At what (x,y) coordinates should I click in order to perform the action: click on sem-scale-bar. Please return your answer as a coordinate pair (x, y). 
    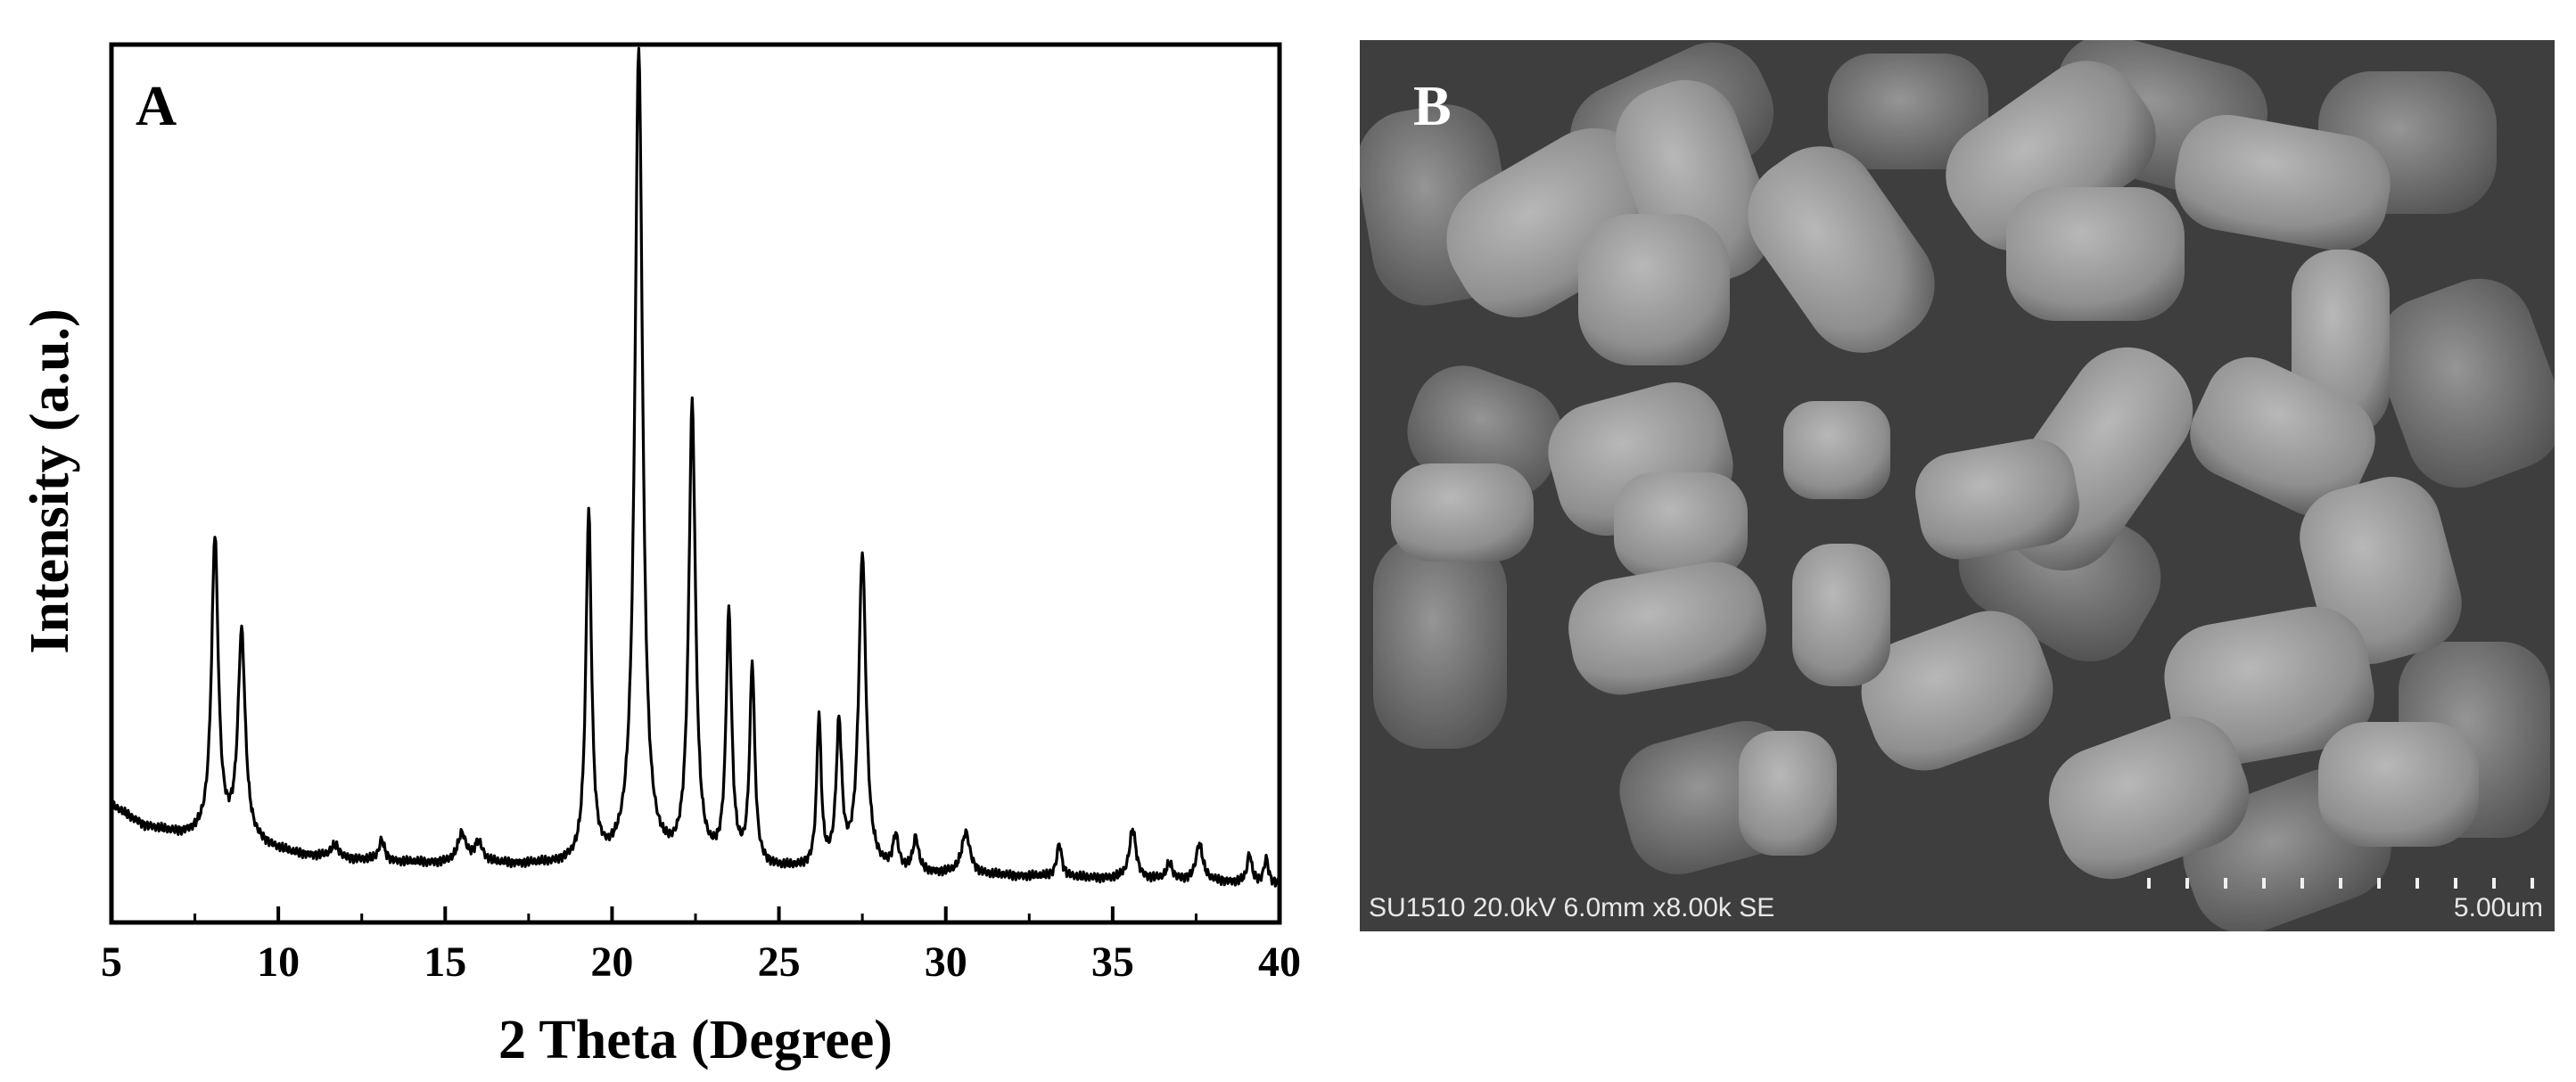
    Looking at the image, I should click on (2340, 883).